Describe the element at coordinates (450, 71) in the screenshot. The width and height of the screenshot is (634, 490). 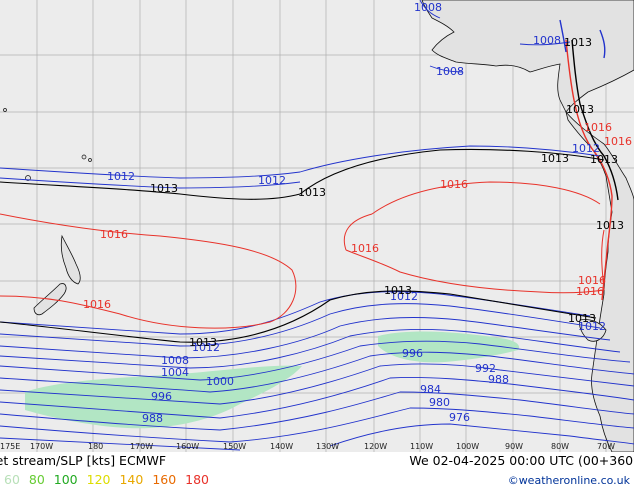
I see `label-1008-c: 1008` at that location.